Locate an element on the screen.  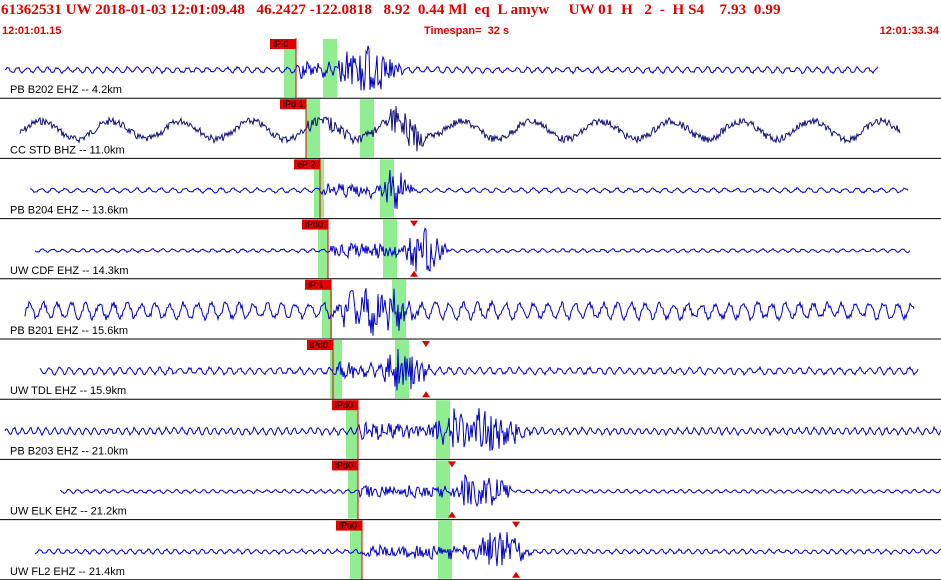
pick-label: iP 0 is located at coordinates (280, 44).